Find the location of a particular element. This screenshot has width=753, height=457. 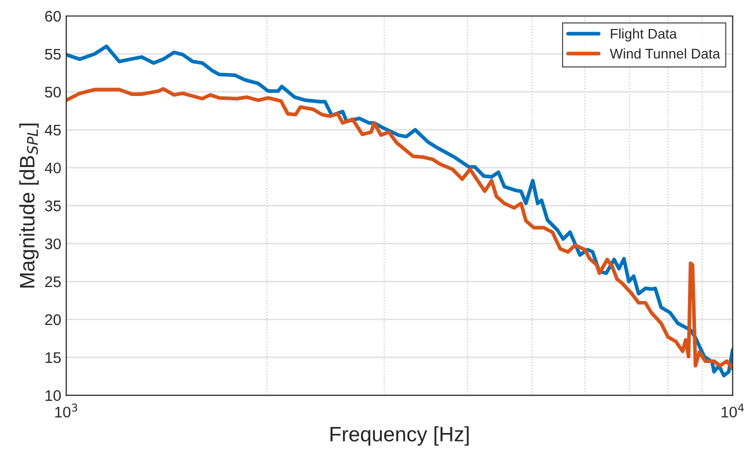

y-tick-label: 60 is located at coordinates (53, 16).